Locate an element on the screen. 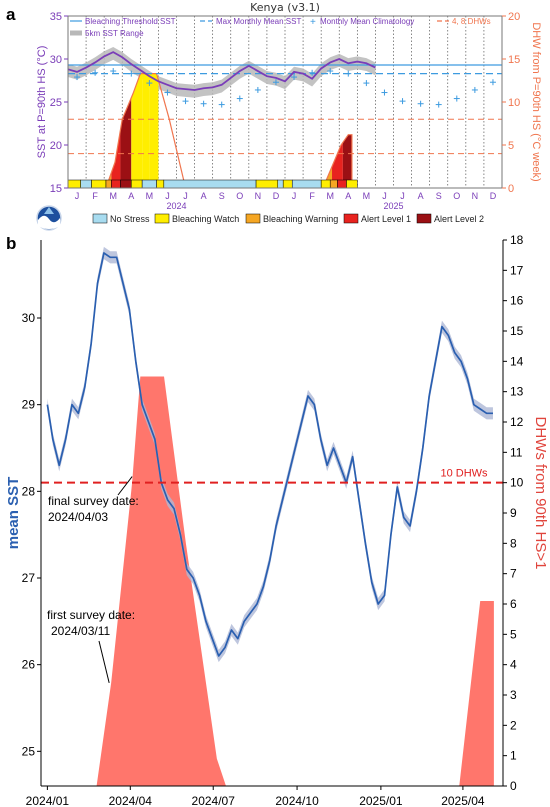 This screenshot has width=550, height=807. status-legend-label: Alert Level 2 is located at coordinates (459, 219).